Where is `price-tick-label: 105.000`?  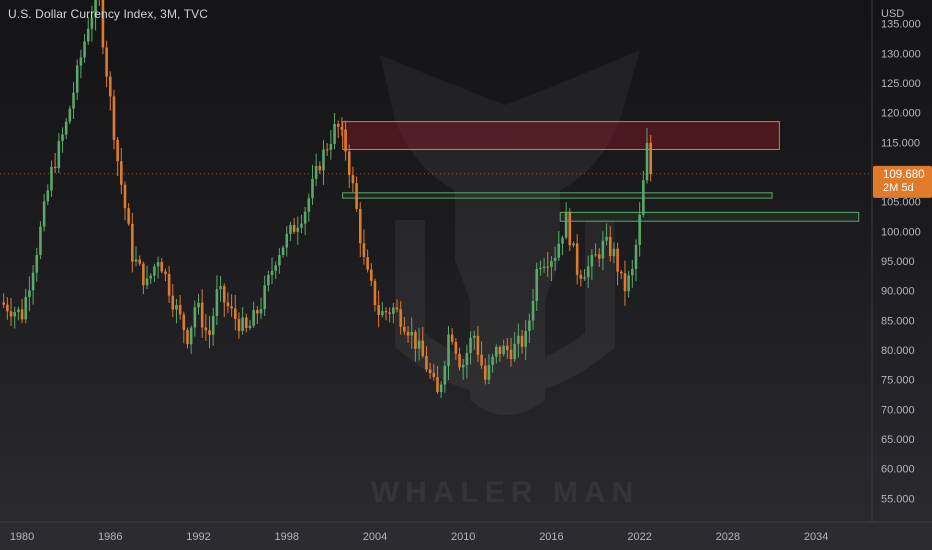
price-tick-label: 105.000 is located at coordinates (901, 203).